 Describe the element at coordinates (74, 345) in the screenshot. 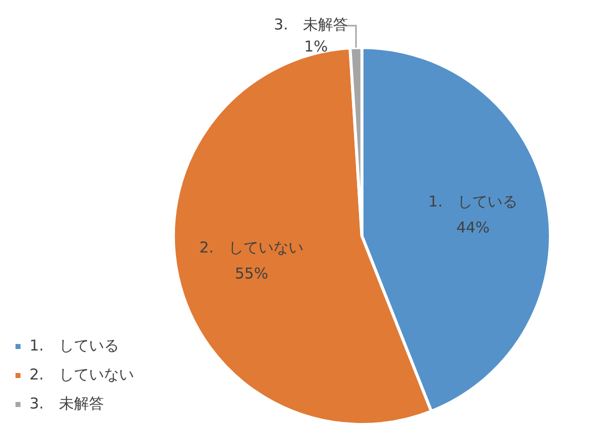

I see `legend-label: 1. している` at that location.